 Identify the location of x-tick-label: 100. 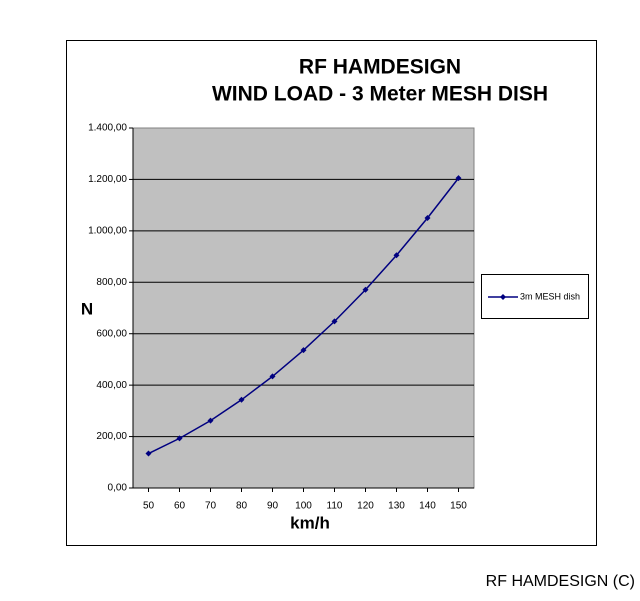
(303, 506).